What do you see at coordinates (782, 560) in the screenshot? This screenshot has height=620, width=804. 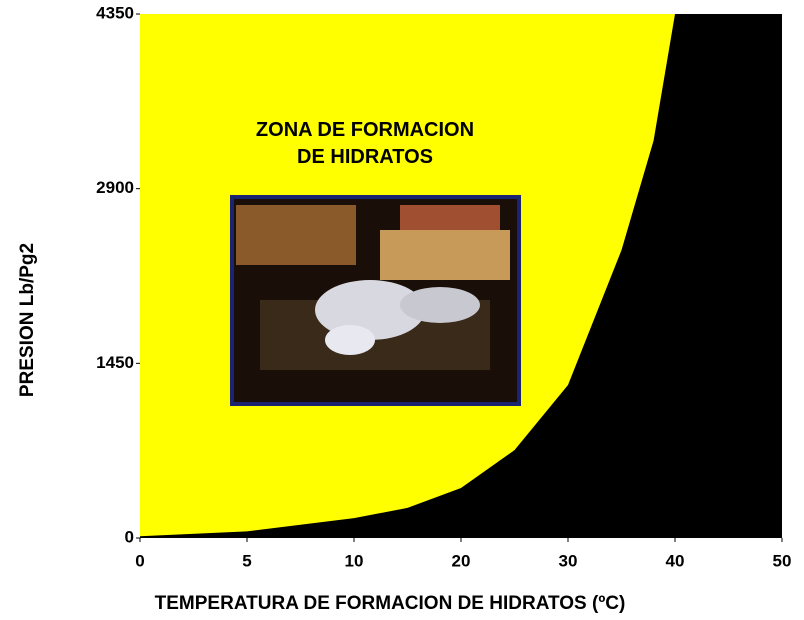 I see `x-tick-label: 50` at bounding box center [782, 560].